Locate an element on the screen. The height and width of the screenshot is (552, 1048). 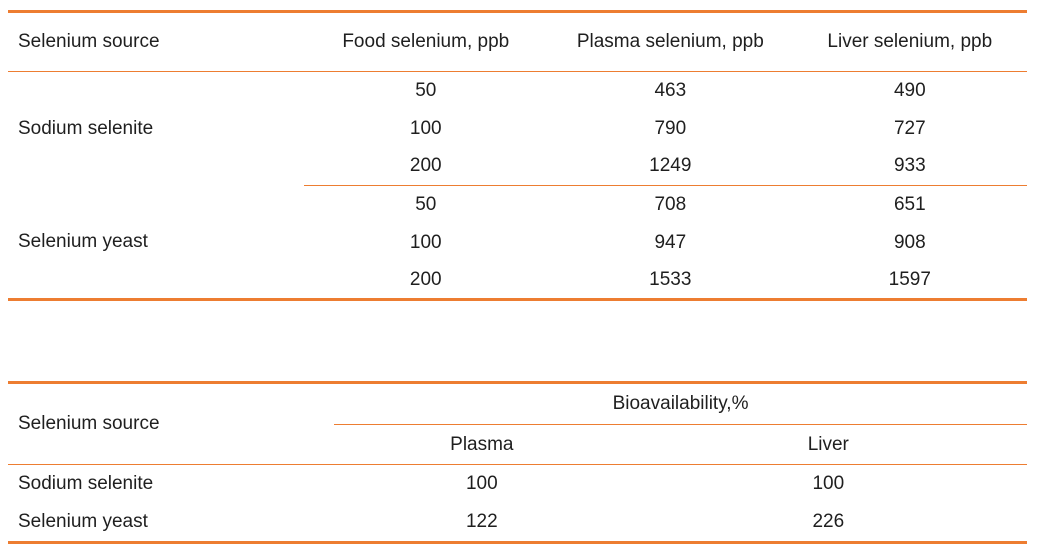
table1-cell-liver: 651 is located at coordinates (909, 204).